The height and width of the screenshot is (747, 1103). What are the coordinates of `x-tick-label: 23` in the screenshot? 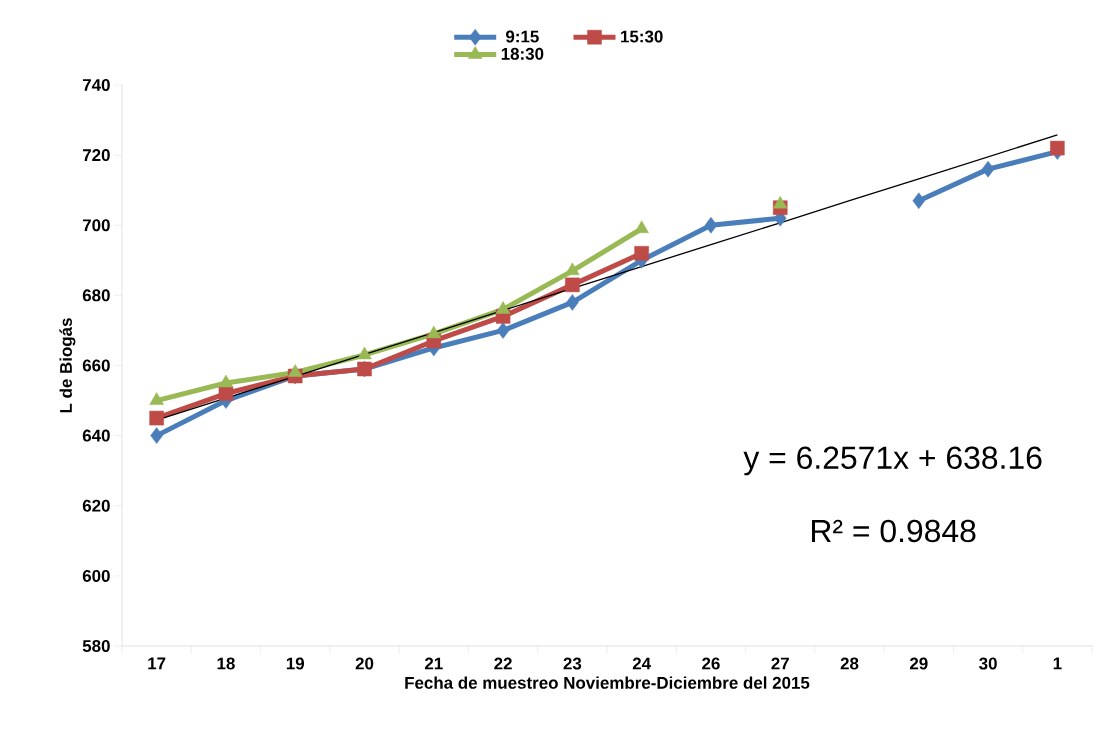 It's located at (572, 663).